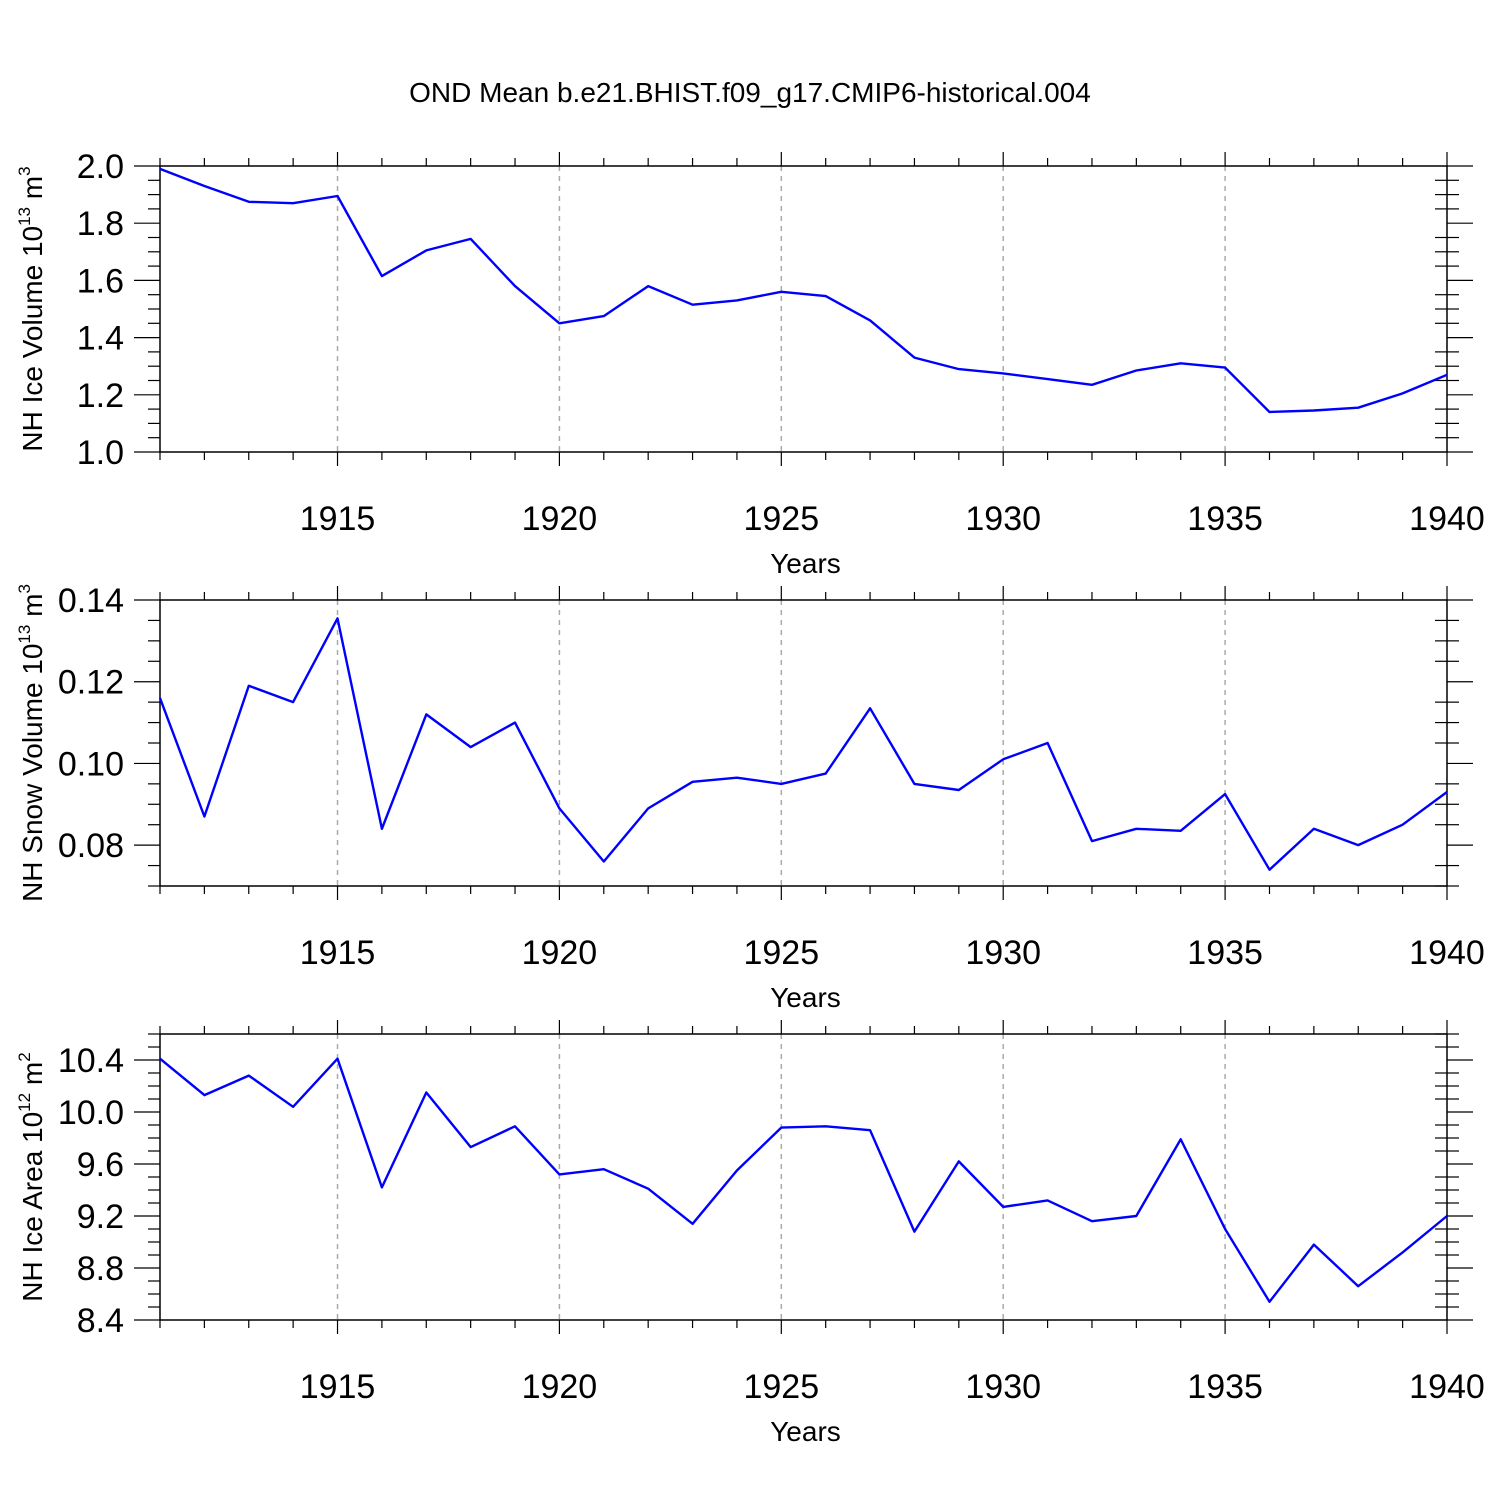 The width and height of the screenshot is (1500, 1500). Describe the element at coordinates (91, 601) in the screenshot. I see `y-tick-label: 0.14` at that location.